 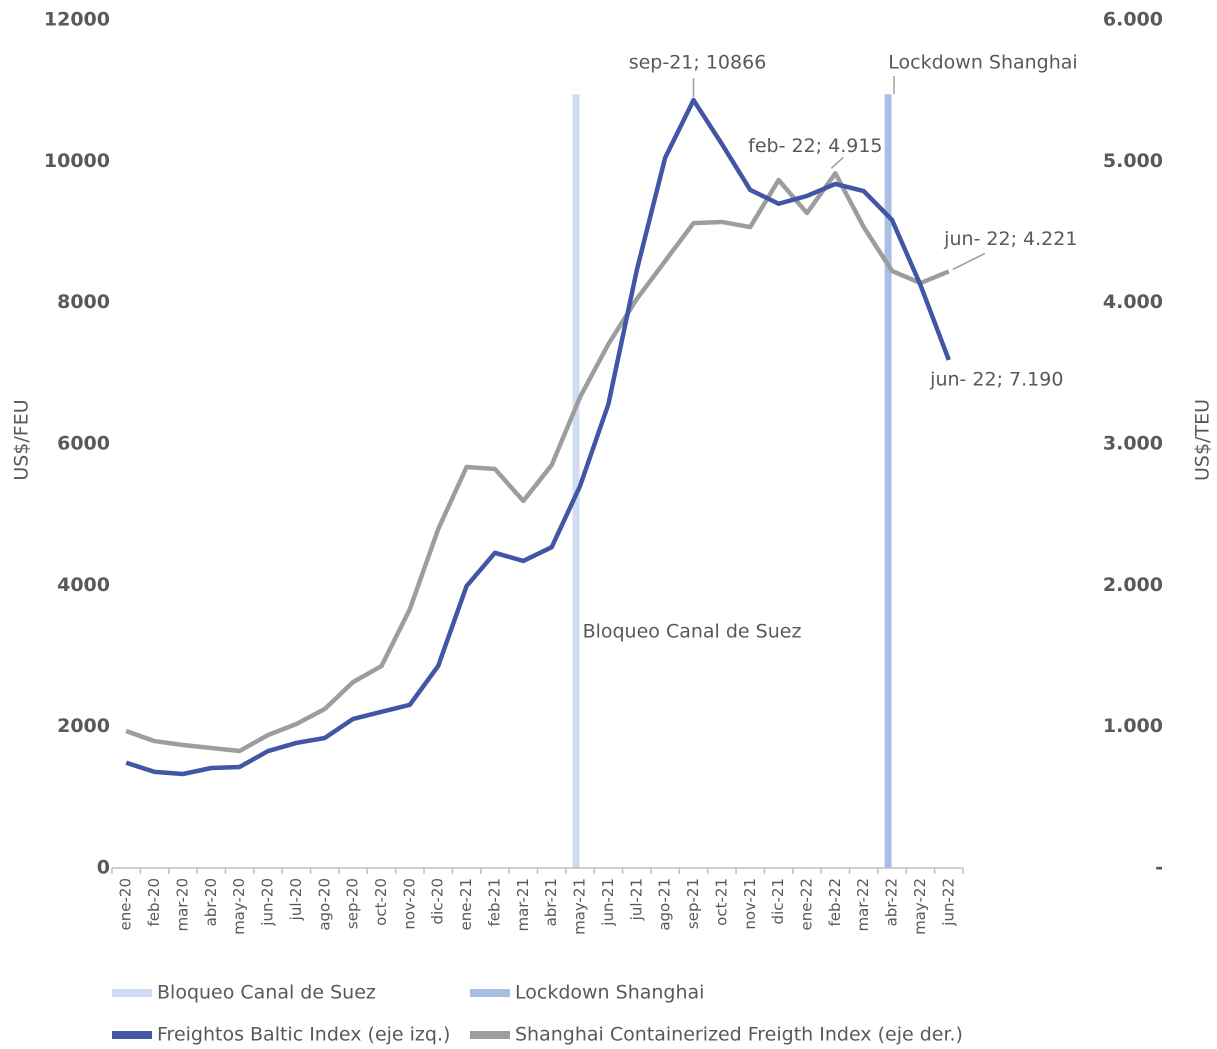 I want to click on x-tick-label: may-20, so click(x=239, y=906).